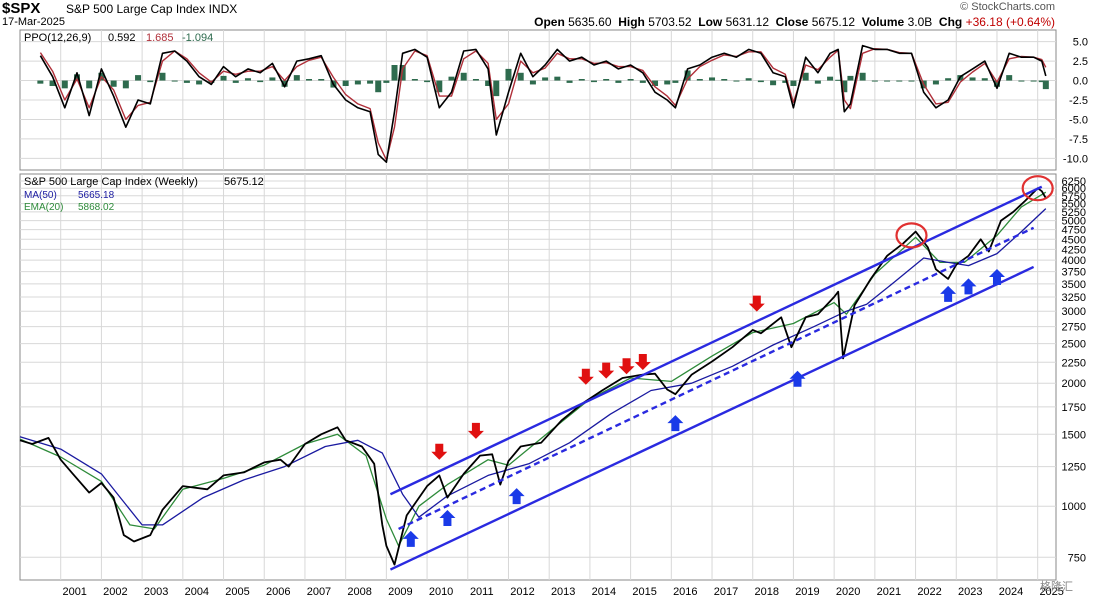  I want to click on highlight-circle, so click(911, 235).